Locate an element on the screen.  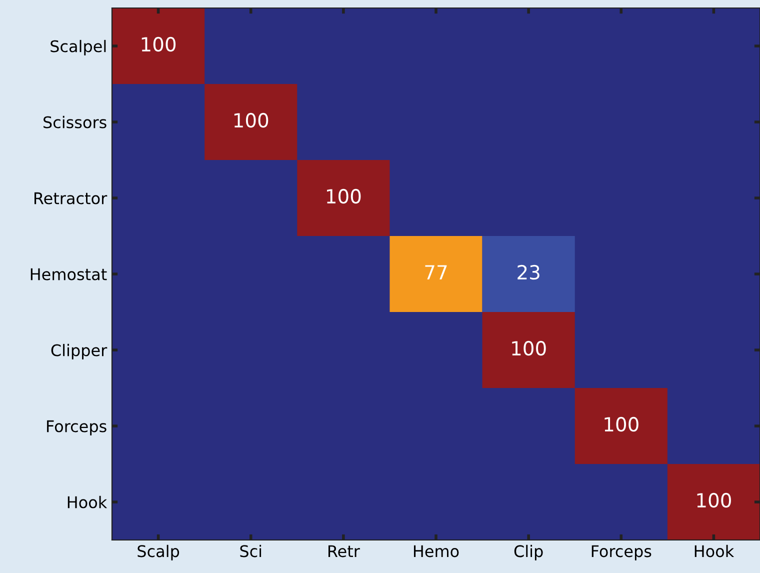
x-tick-label: Scalp is located at coordinates (159, 552).